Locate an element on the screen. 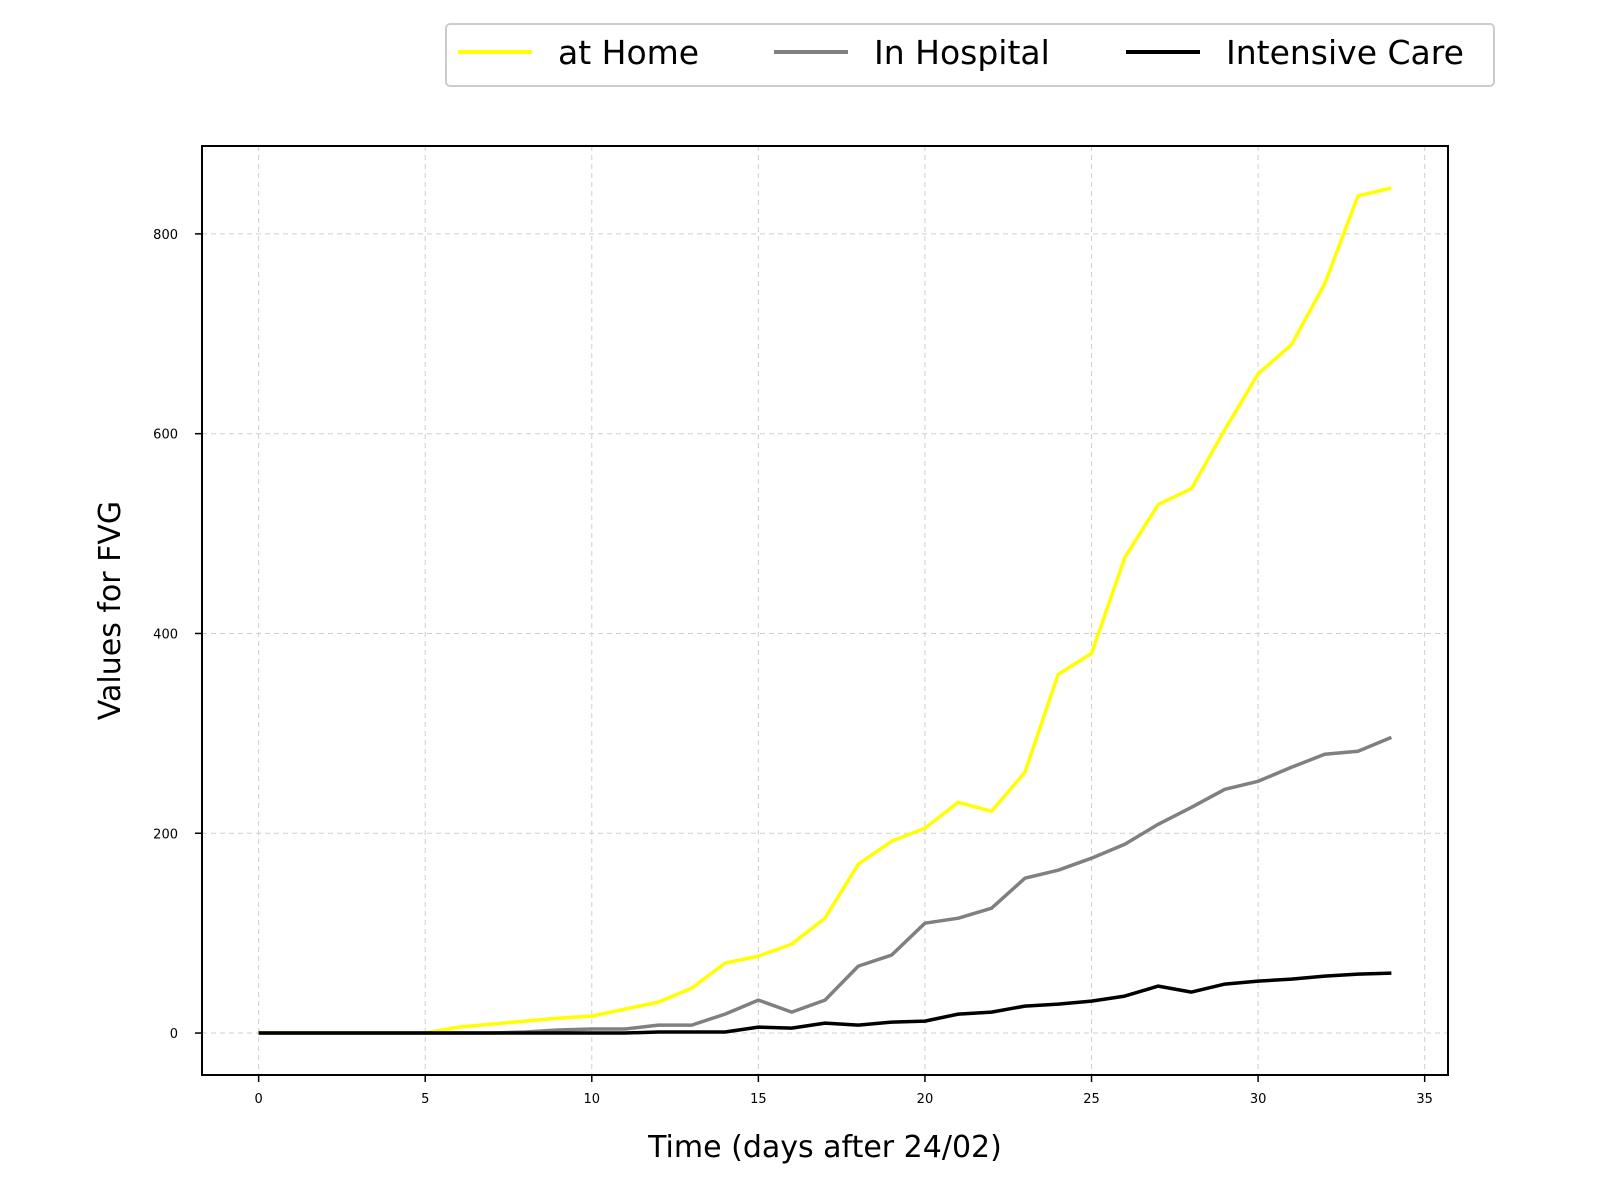 The width and height of the screenshot is (1600, 1200). x-tick-label: 0 is located at coordinates (258, 1099).